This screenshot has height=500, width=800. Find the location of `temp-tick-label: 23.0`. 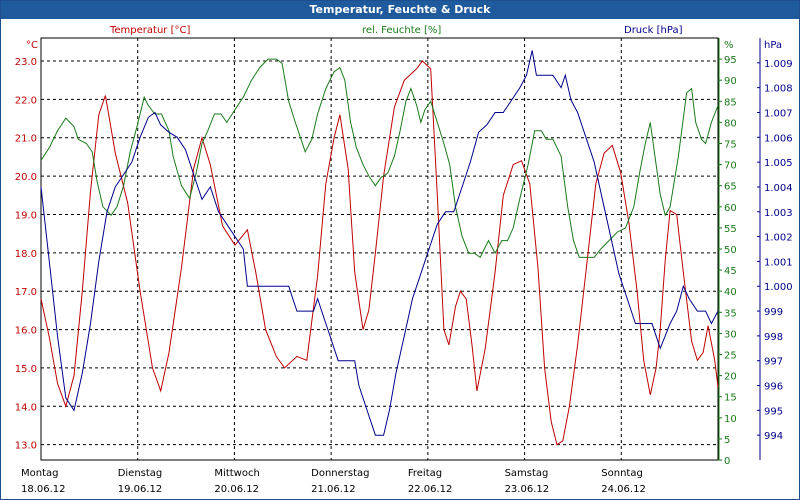

temp-tick-label: 23.0 is located at coordinates (26, 62).